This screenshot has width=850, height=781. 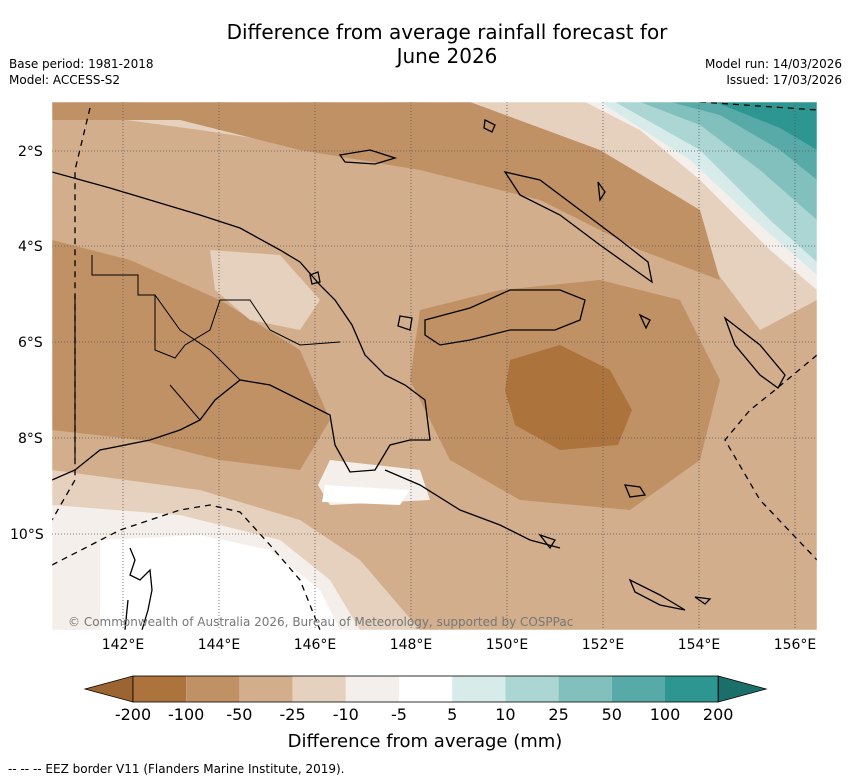 I want to click on lon-label-150: 150°E, so click(x=507, y=645).